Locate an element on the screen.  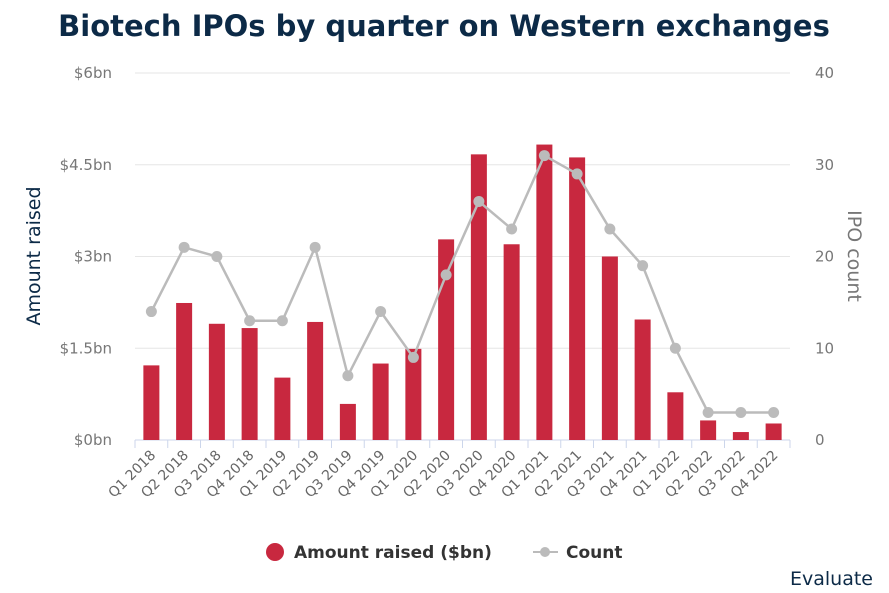
left-axis-label: Amount raised is located at coordinates (34, 255).